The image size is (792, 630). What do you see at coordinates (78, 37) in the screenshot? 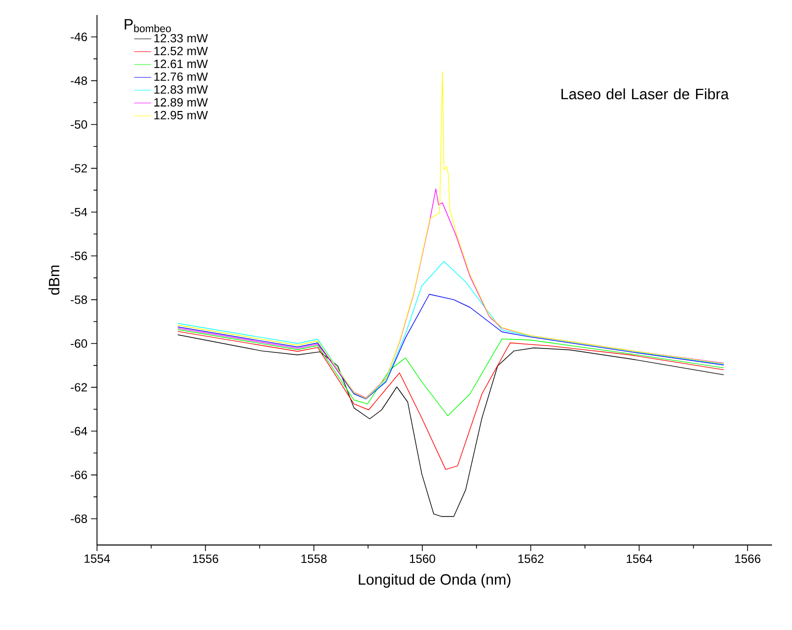
I see `y-tick-label: -46` at bounding box center [78, 37].